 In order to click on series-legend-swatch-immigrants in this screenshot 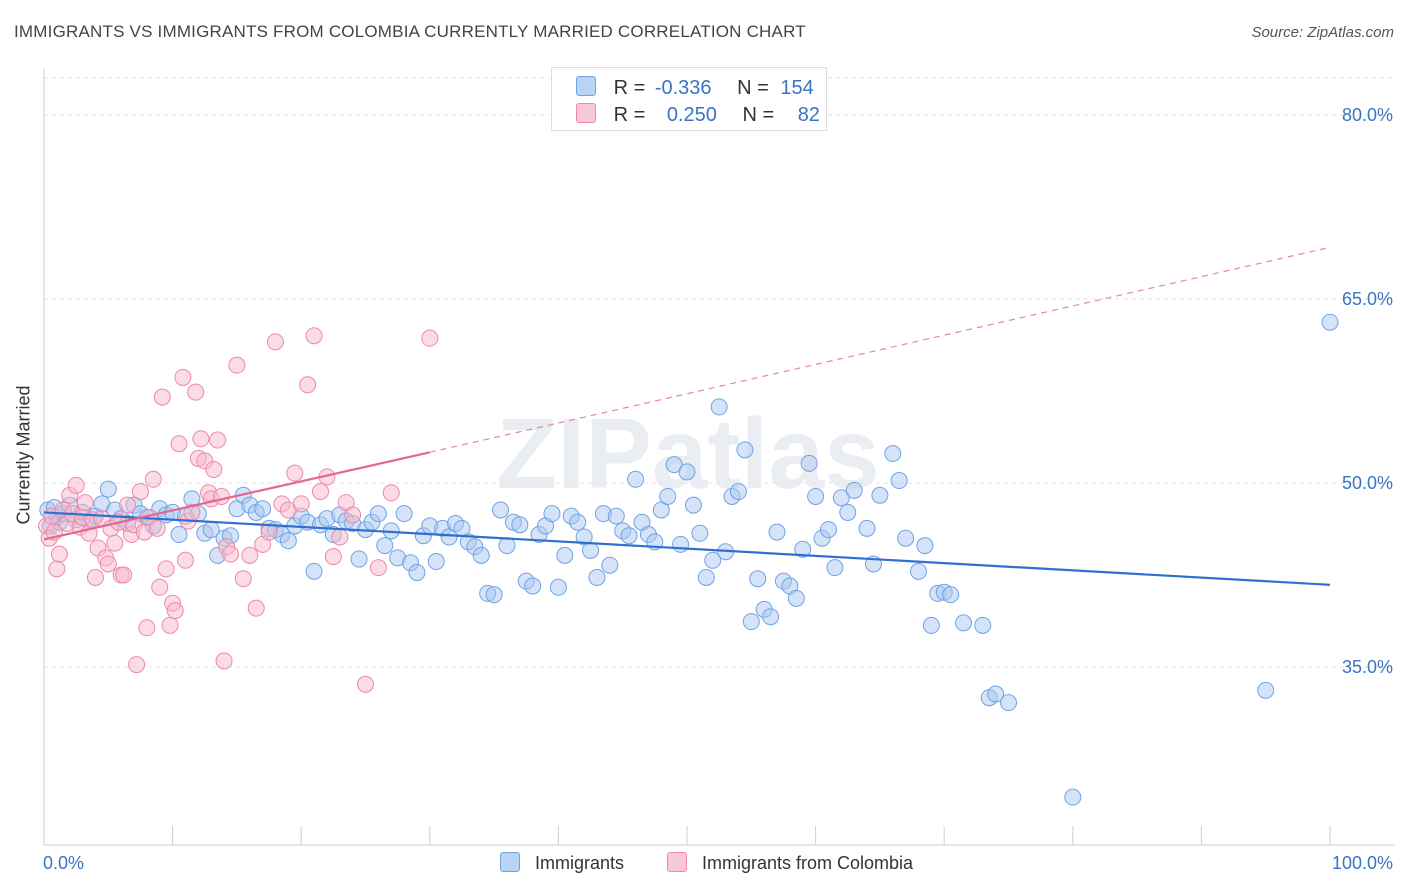, I will do `click(510, 862)`.